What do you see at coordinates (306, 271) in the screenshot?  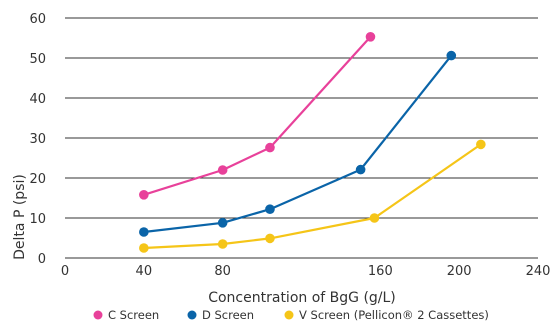 I see `x-axis-ticks: 0 40 80 160 200 240` at bounding box center [306, 271].